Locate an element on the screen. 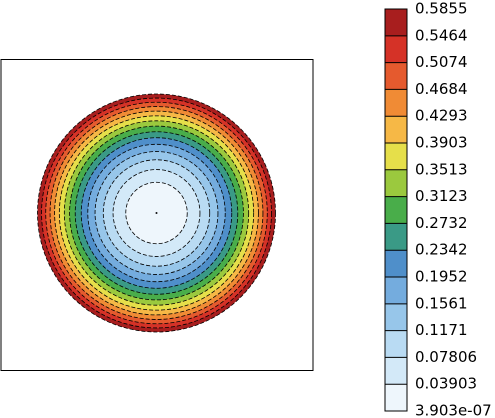 This screenshot has height=418, width=495. contour-band is located at coordinates (156, 213).